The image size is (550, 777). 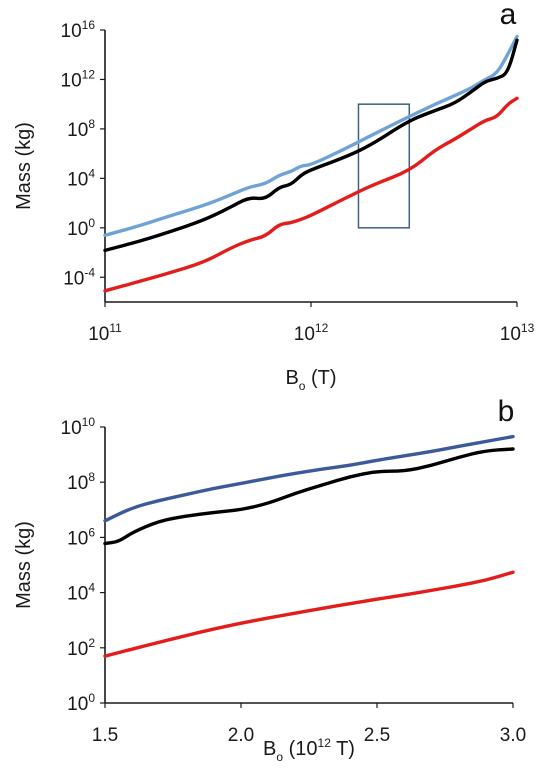 I want to click on y-tick-label: 10⁶, so click(x=81, y=537).